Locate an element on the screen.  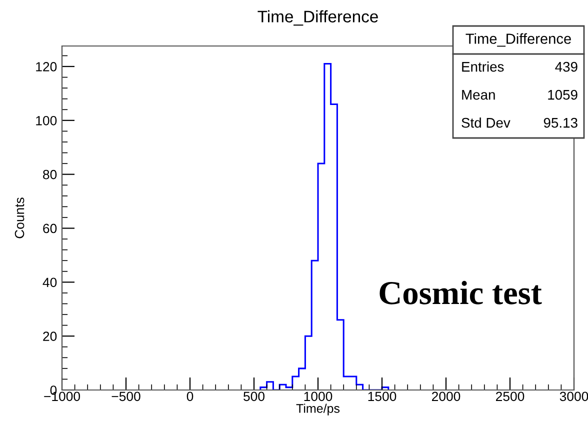
y-tick-label: 100 is located at coordinates (46, 121).